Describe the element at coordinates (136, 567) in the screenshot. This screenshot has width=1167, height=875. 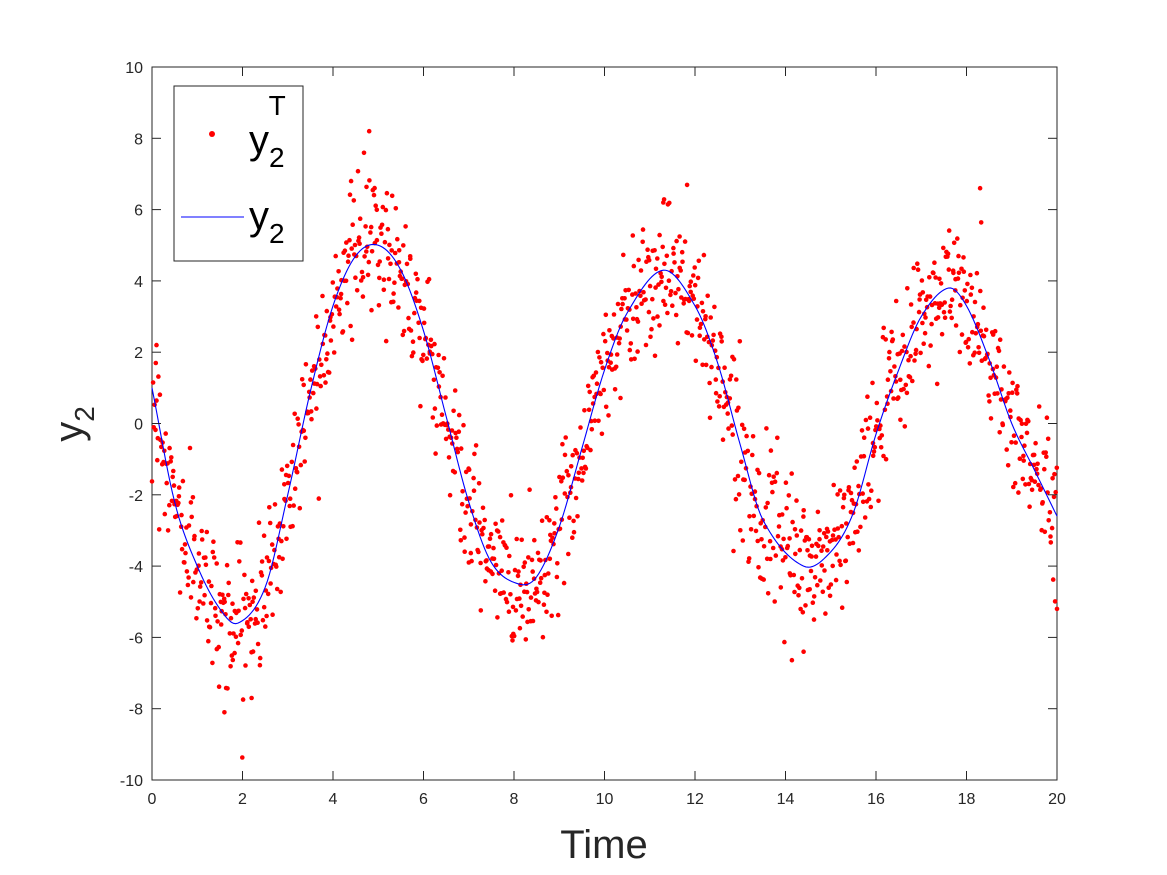
I see `y-tick-label: -4` at that location.